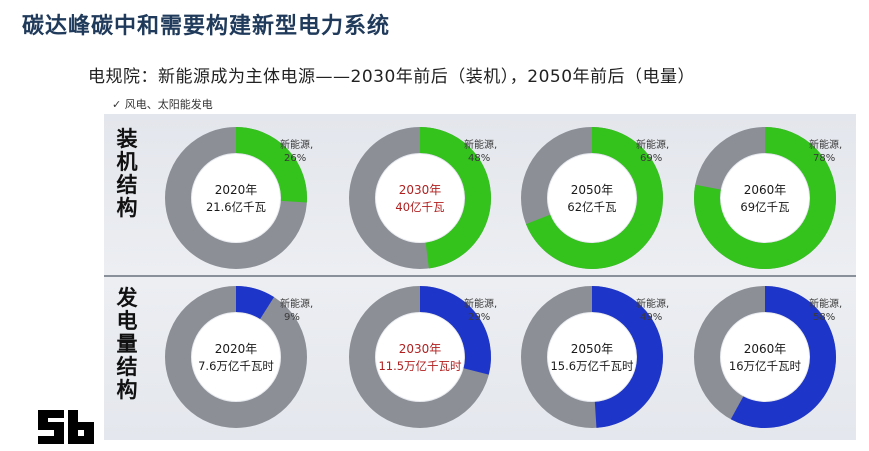 The height and width of the screenshot is (451, 869). I want to click on donut-total-label: 21.6亿千瓦, so click(236, 207).